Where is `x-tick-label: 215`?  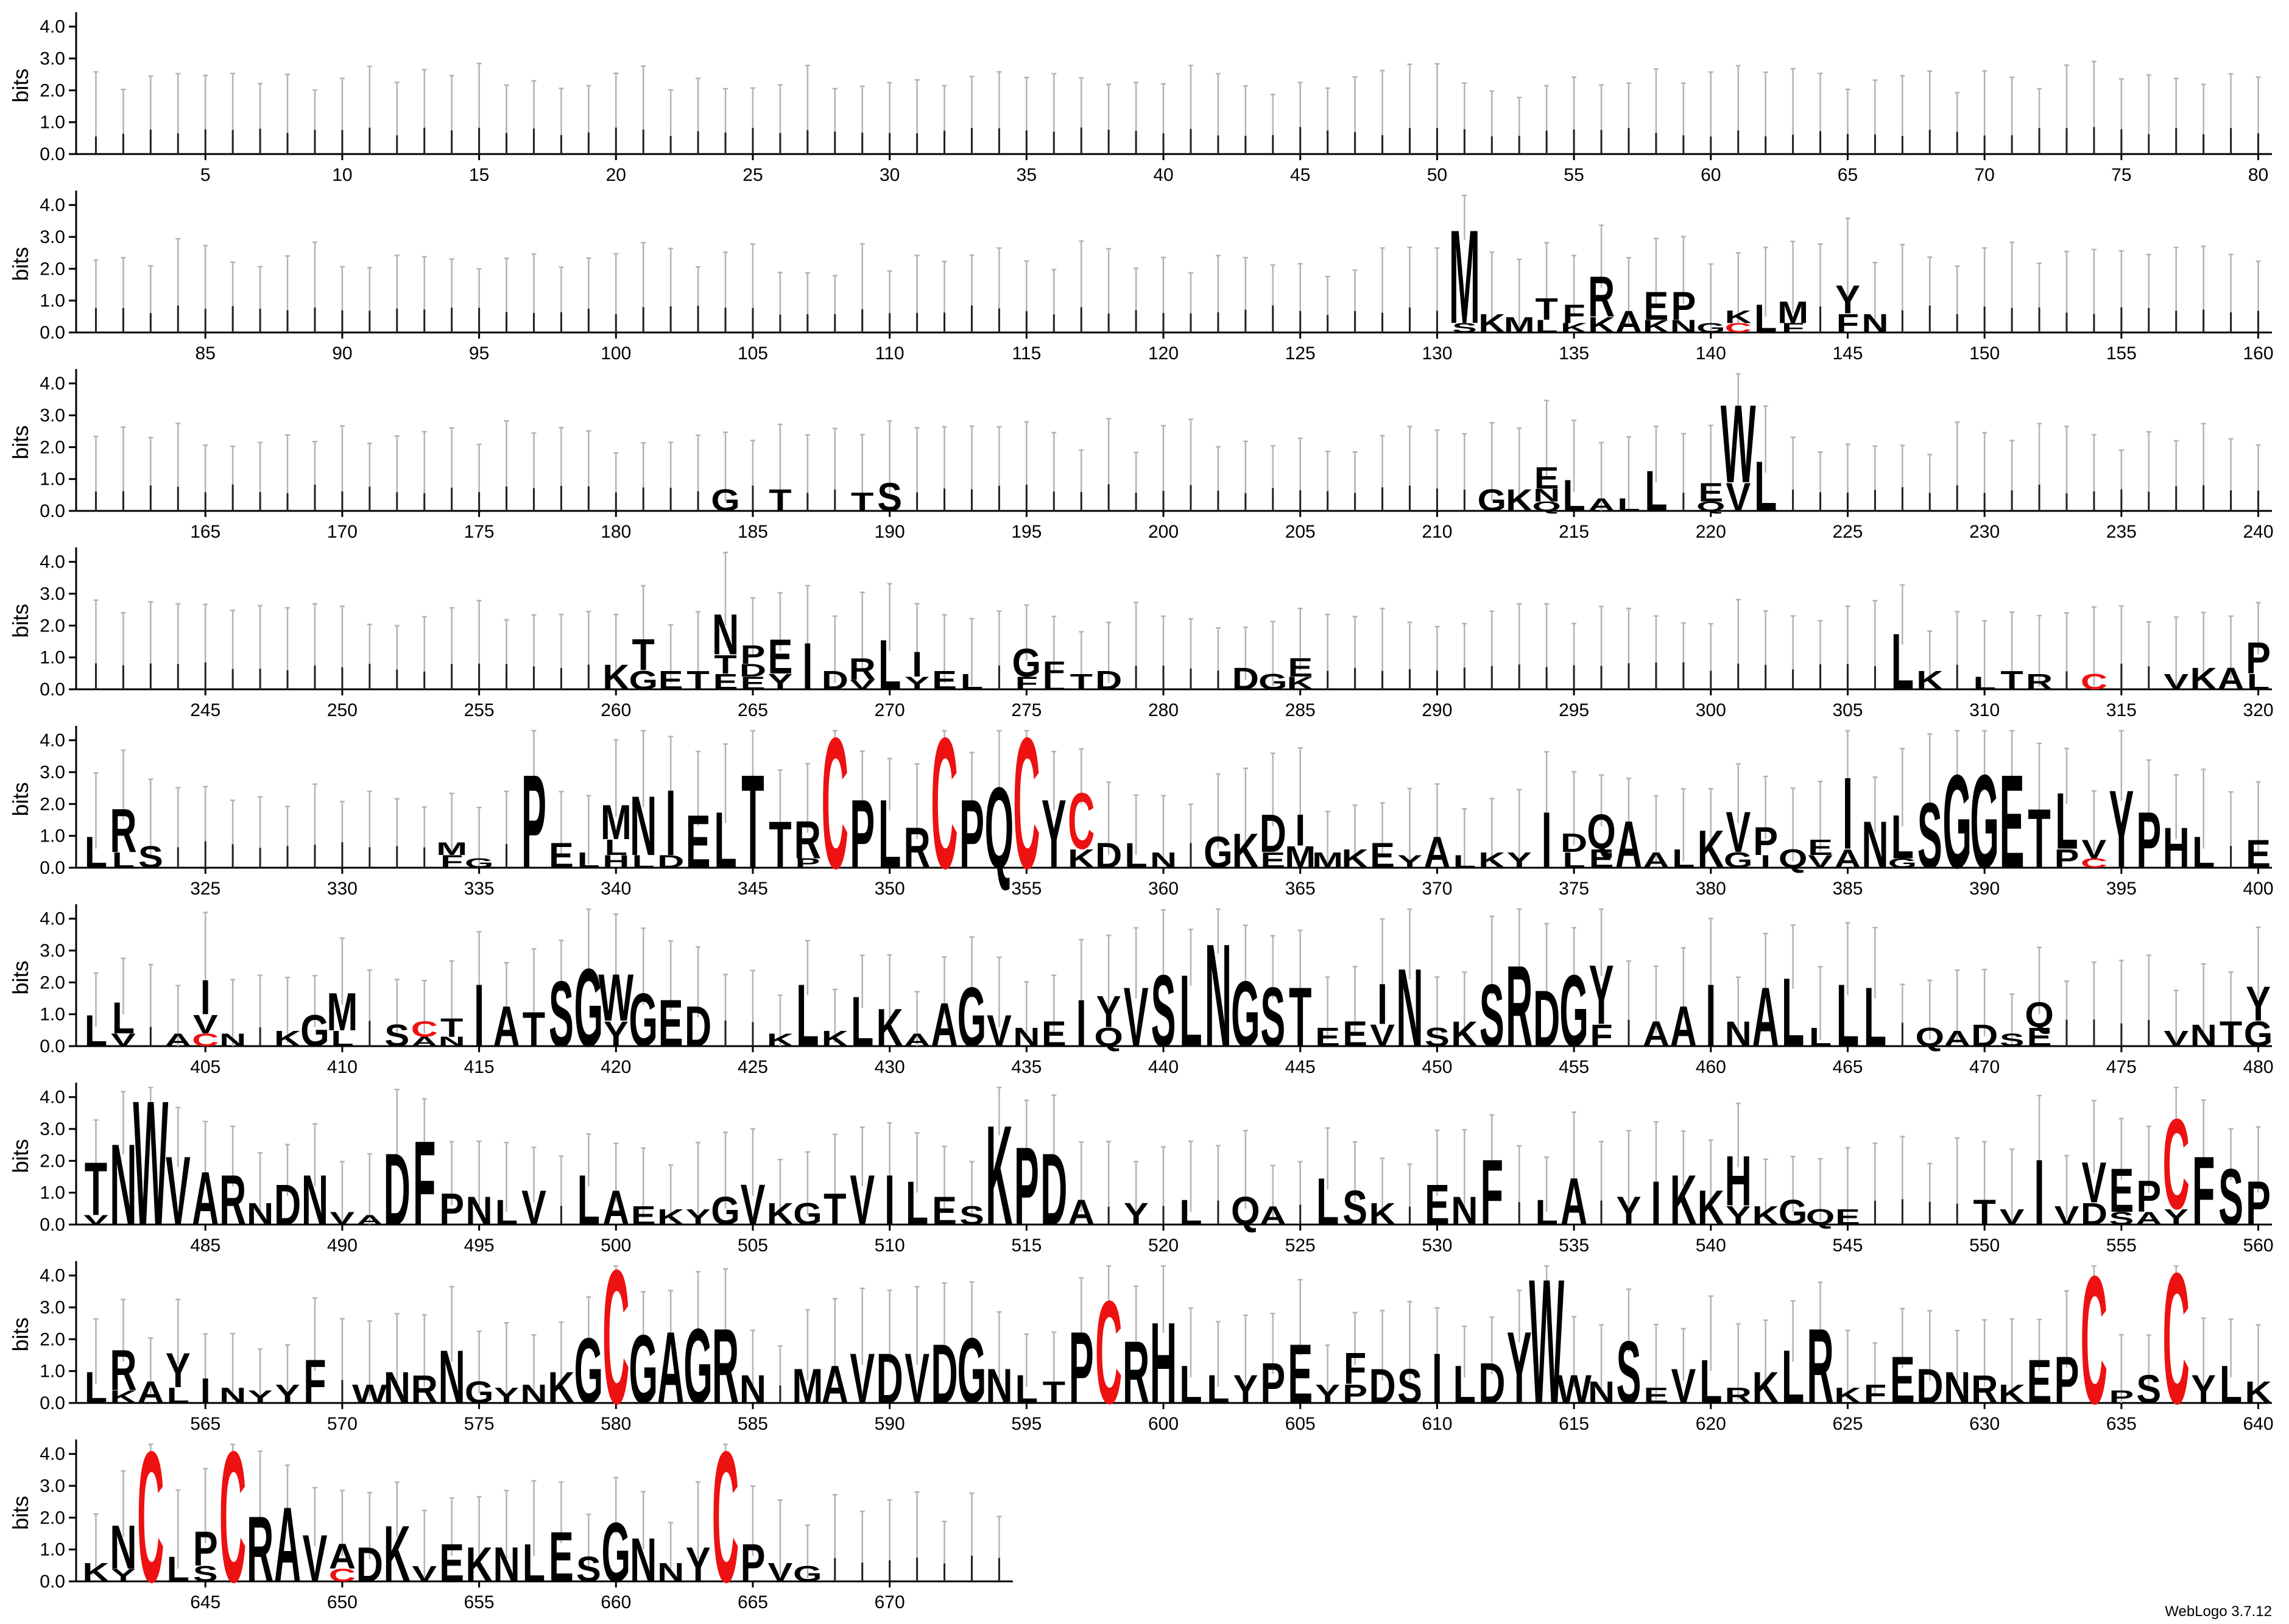
x-tick-label: 215 is located at coordinates (1574, 532).